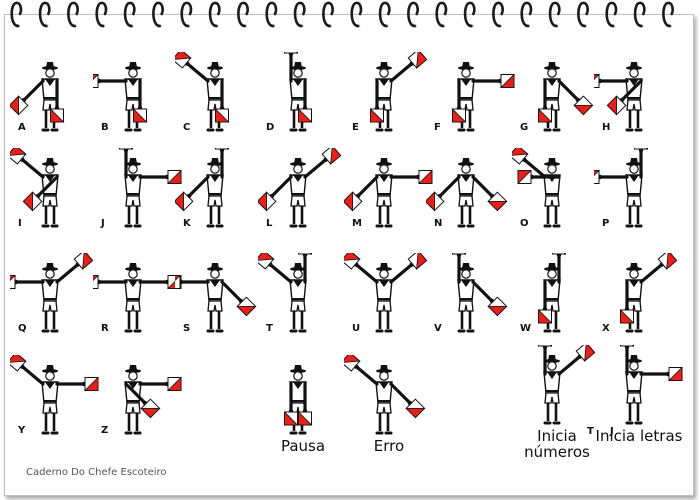  Describe the element at coordinates (357, 223) in the screenshot. I see `signal-letter: M` at that location.